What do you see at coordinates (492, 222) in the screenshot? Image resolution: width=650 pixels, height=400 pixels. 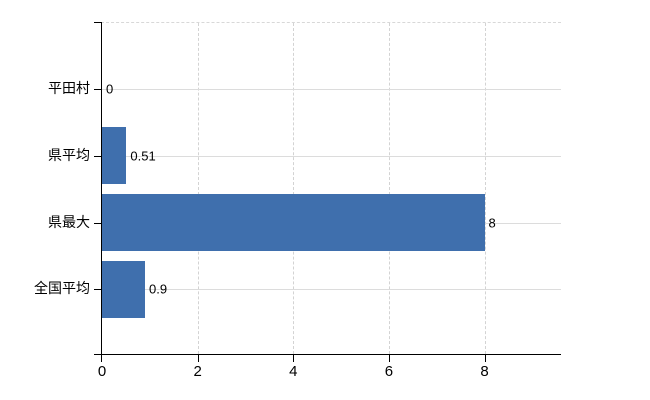 I see `bar-value-label: 8` at bounding box center [492, 222].